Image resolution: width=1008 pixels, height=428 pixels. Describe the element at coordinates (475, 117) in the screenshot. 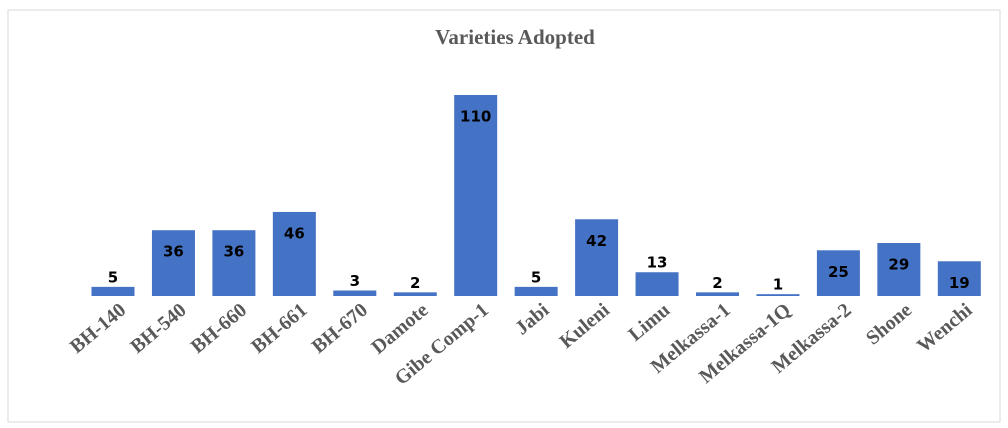

I see `data-label: 110` at that location.